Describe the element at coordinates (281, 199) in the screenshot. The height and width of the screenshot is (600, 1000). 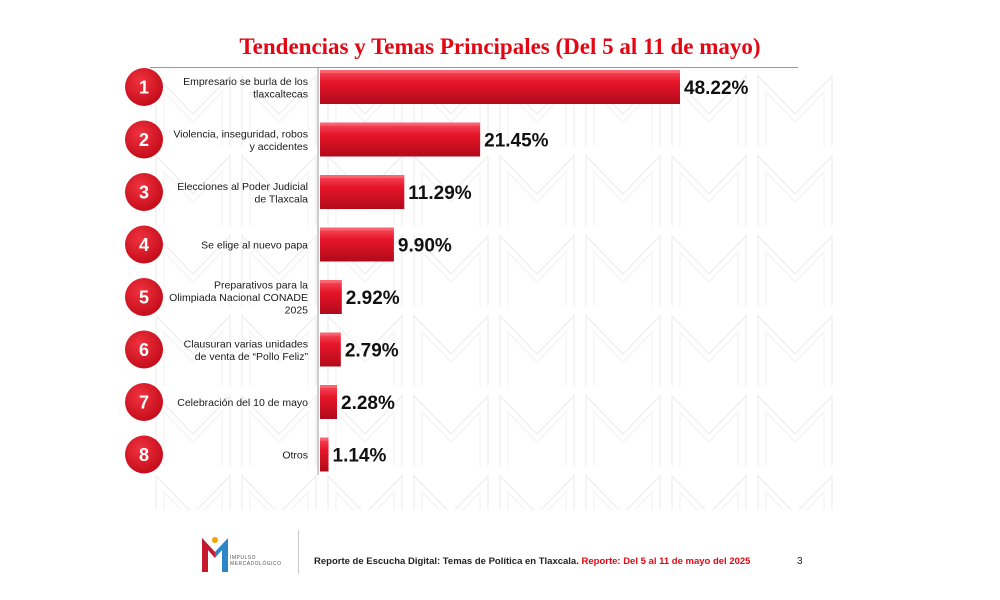
I see `bar-category-label: de Tlaxcala` at that location.